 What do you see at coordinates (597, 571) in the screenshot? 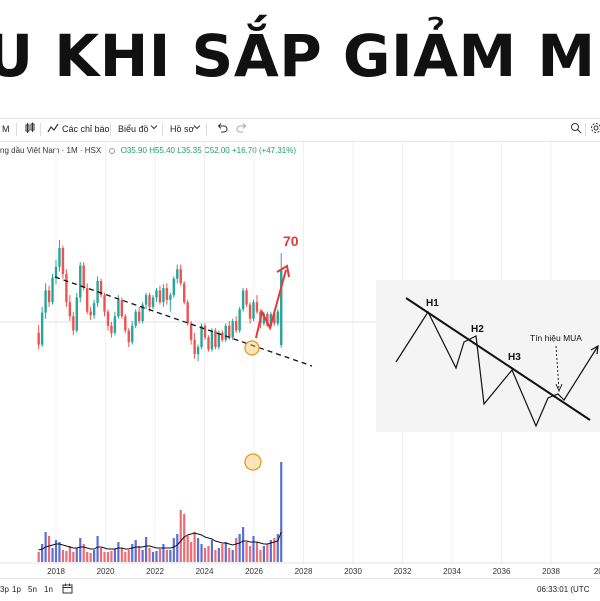
I see `x-tick-label: 204` at bounding box center [597, 571].